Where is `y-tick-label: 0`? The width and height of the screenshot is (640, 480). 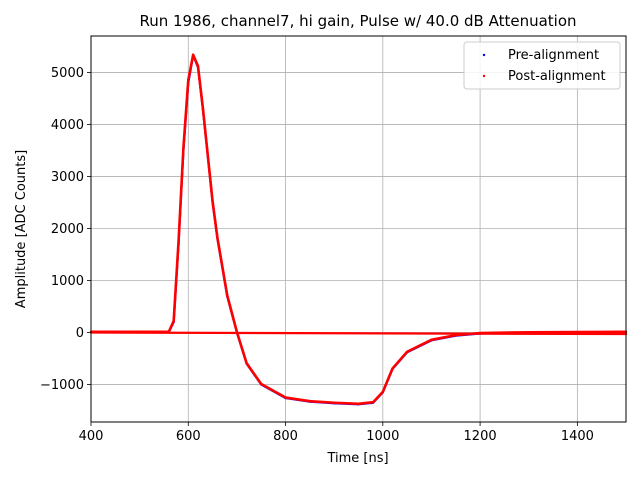 y-tick-label: 0 is located at coordinates (80, 333).